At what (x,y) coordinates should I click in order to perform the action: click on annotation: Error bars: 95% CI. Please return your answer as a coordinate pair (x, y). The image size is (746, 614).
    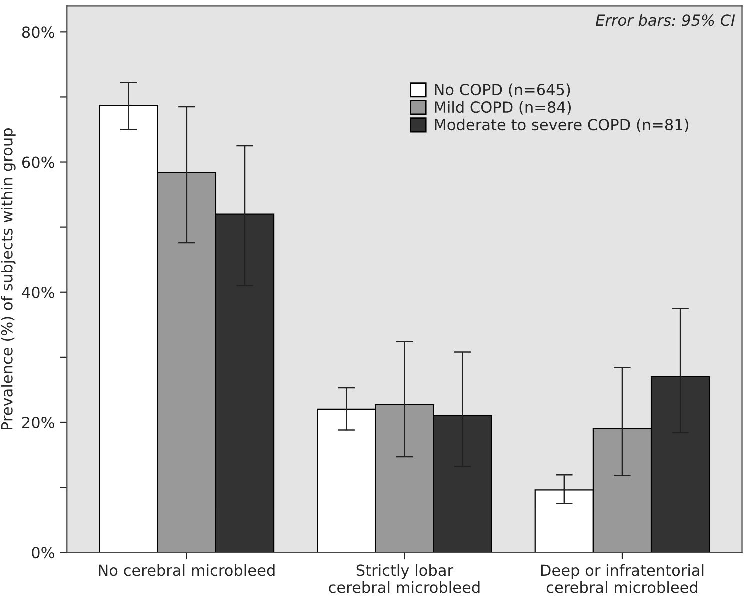
    Looking at the image, I should click on (666, 20).